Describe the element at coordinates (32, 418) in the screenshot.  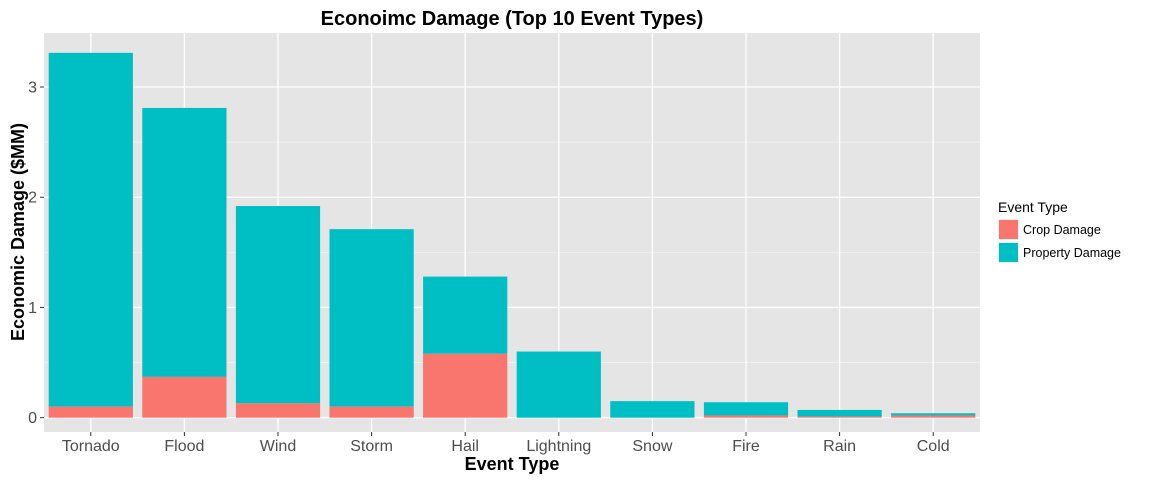
I see `y-tick-label: 0` at that location.